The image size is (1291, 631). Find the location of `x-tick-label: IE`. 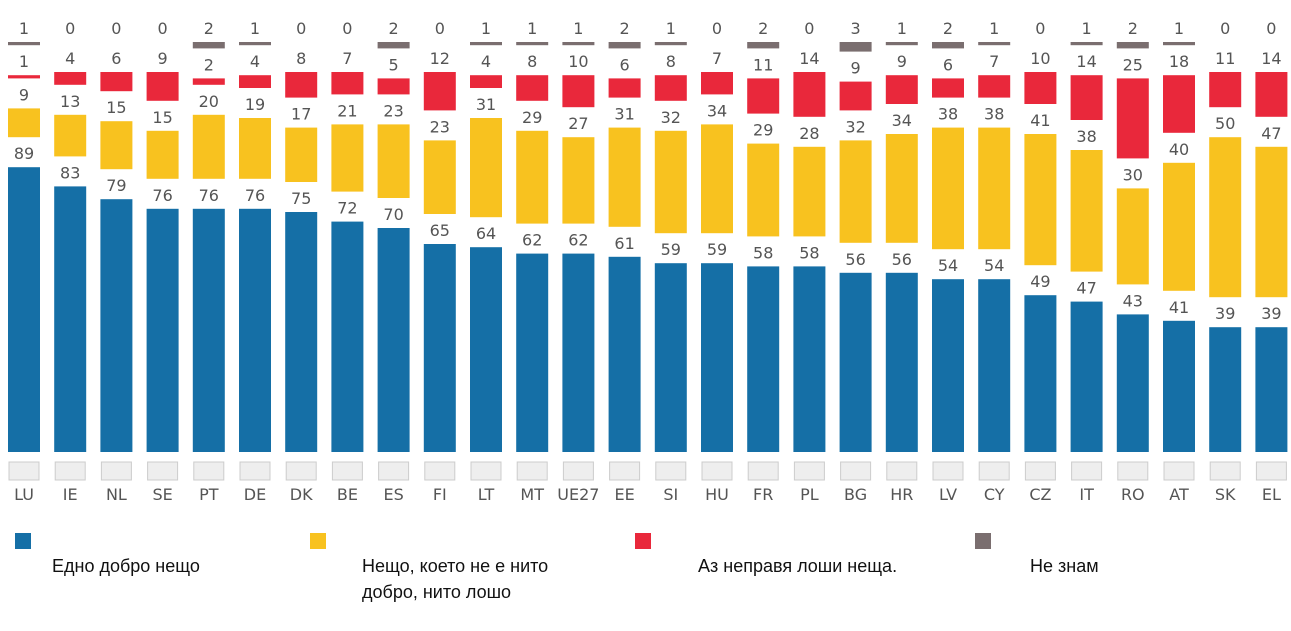

x-tick-label: IE is located at coordinates (70, 494).